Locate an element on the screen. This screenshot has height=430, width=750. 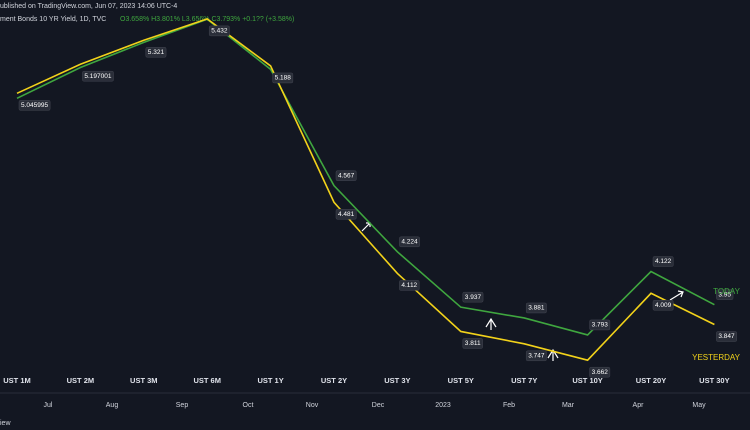
value-label-text: 3.847 is located at coordinates (726, 336).